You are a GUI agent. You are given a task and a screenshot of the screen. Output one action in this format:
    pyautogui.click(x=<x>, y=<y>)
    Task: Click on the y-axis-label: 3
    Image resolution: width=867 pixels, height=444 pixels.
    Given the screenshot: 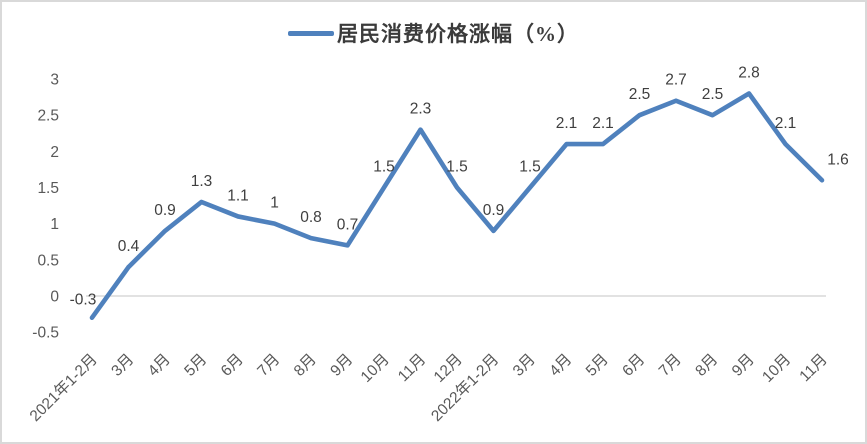 What is the action you would take?
    pyautogui.click(x=54, y=80)
    